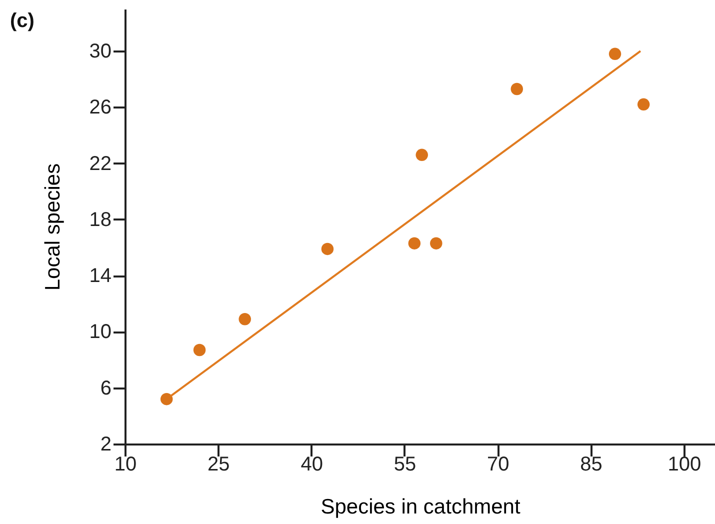 This screenshot has height=524, width=715. What do you see at coordinates (106, 388) in the screenshot?
I see `y-tick-label: 6` at bounding box center [106, 388].